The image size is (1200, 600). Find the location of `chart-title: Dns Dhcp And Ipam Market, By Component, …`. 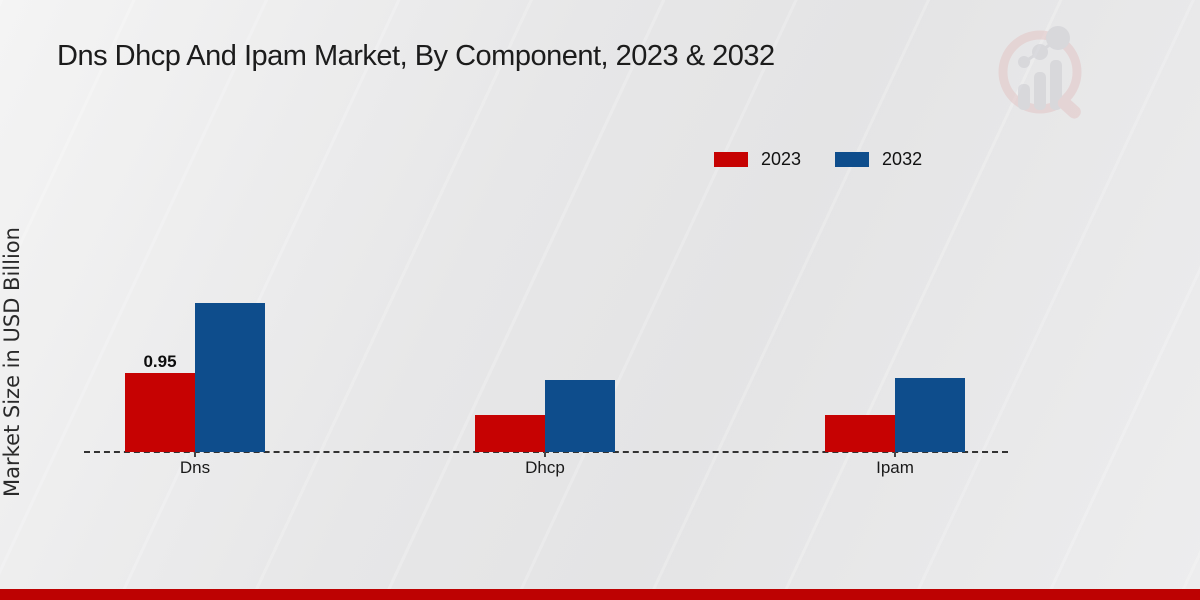

chart-title: Dns Dhcp And Ipam Market, By Component, … is located at coordinates (416, 56).